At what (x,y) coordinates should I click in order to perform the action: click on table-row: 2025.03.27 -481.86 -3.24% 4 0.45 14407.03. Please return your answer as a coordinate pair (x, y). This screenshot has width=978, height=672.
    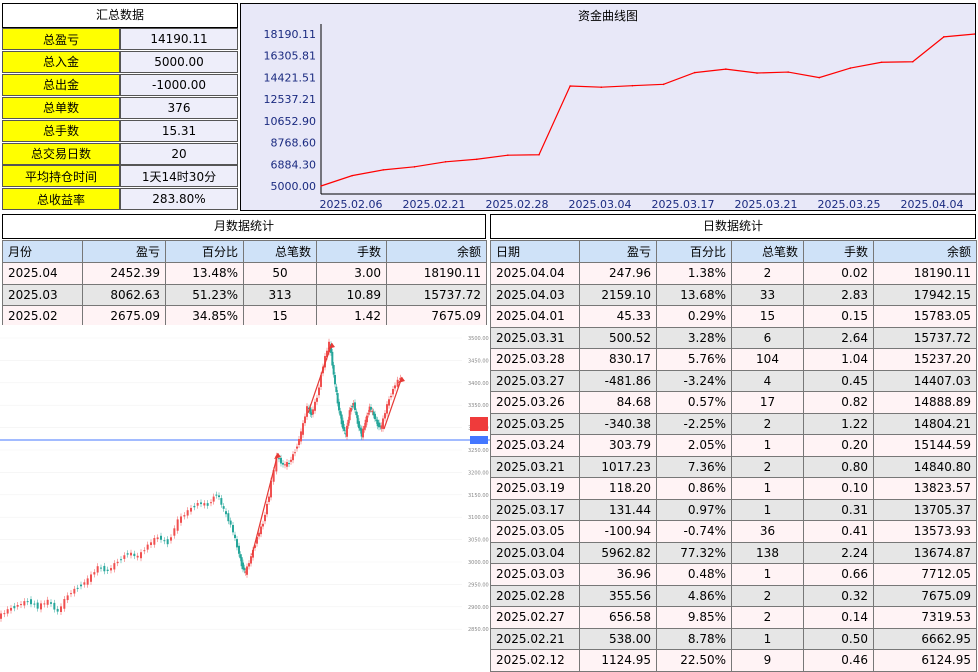
    Looking at the image, I should click on (733, 380).